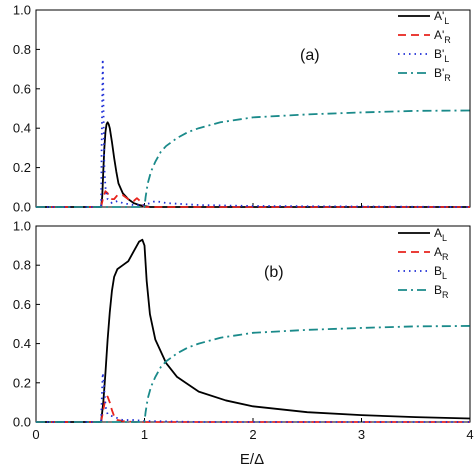 This screenshot has width=474, height=474. Describe the element at coordinates (441, 55) in the screenshot. I see `legend-label: B'L` at that location.